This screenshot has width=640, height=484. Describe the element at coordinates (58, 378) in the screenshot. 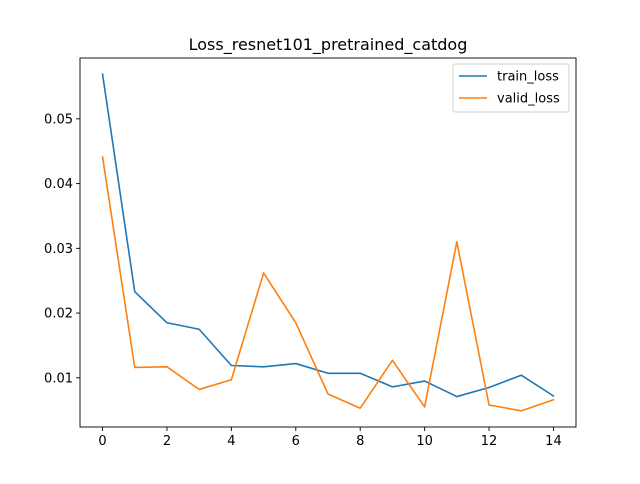

I see `y-tick-label: 0.01` at that location.